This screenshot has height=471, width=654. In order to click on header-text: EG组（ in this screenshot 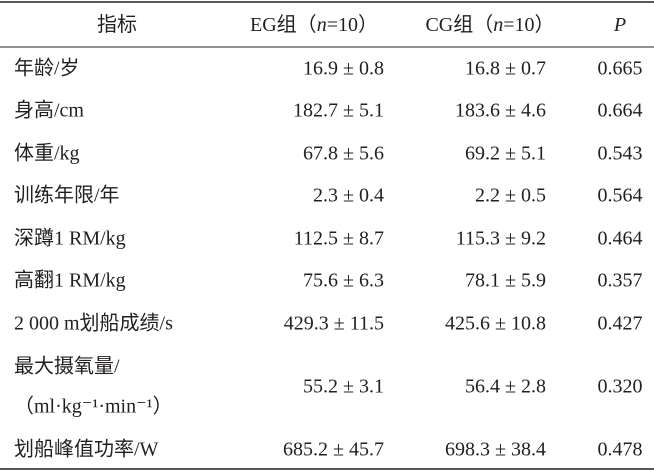, I will do `click(283, 24)`.